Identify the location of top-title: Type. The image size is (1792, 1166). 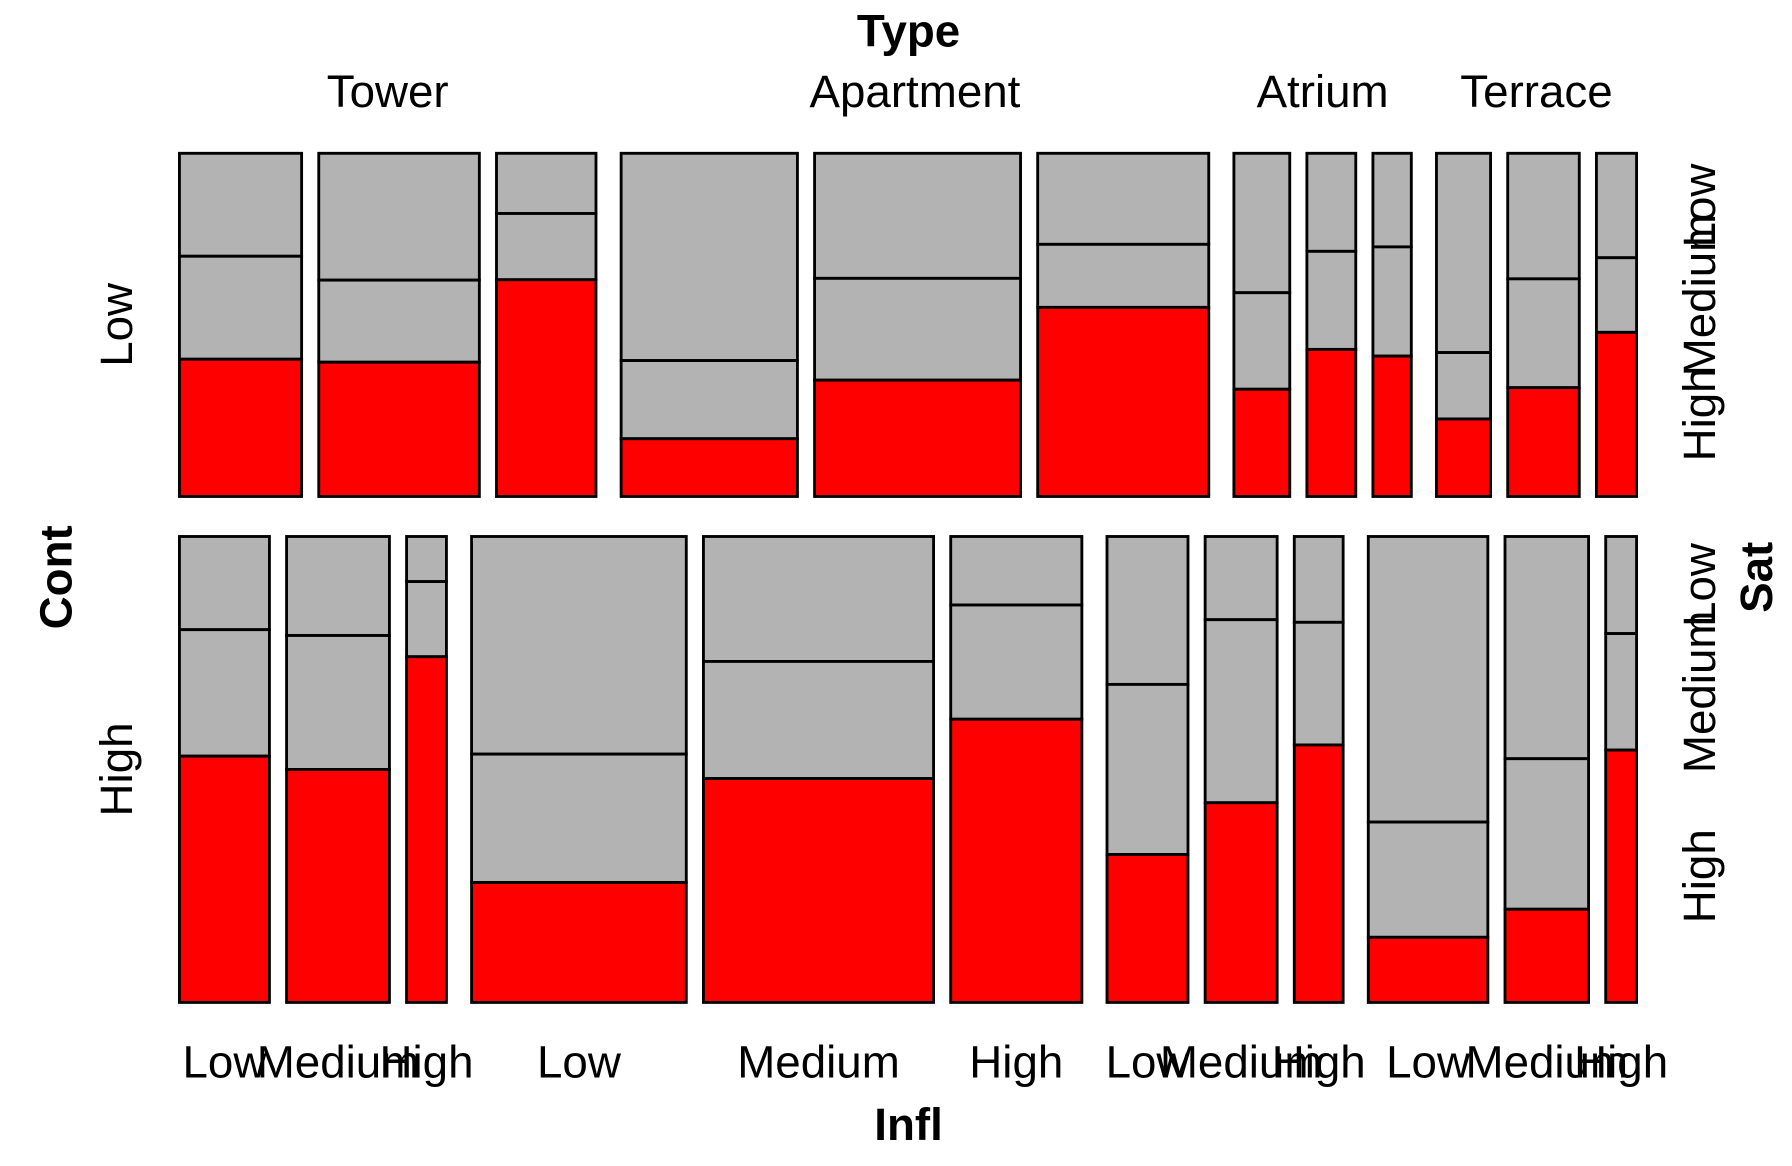
(908, 31).